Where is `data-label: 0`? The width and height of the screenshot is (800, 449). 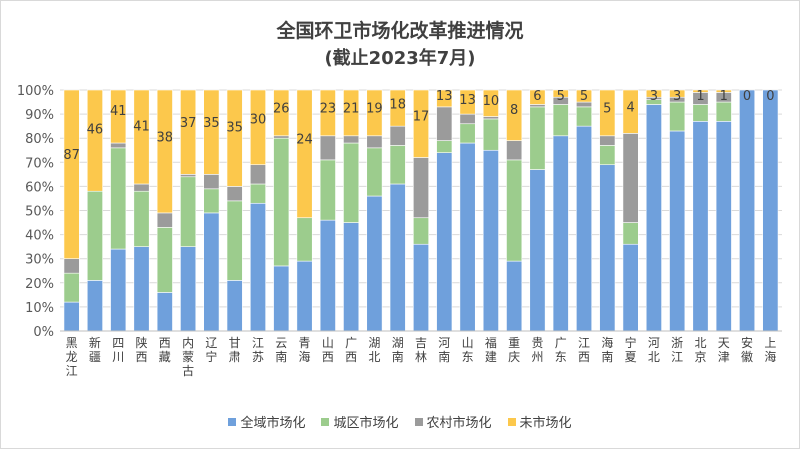
data-label: 0 is located at coordinates (747, 96).